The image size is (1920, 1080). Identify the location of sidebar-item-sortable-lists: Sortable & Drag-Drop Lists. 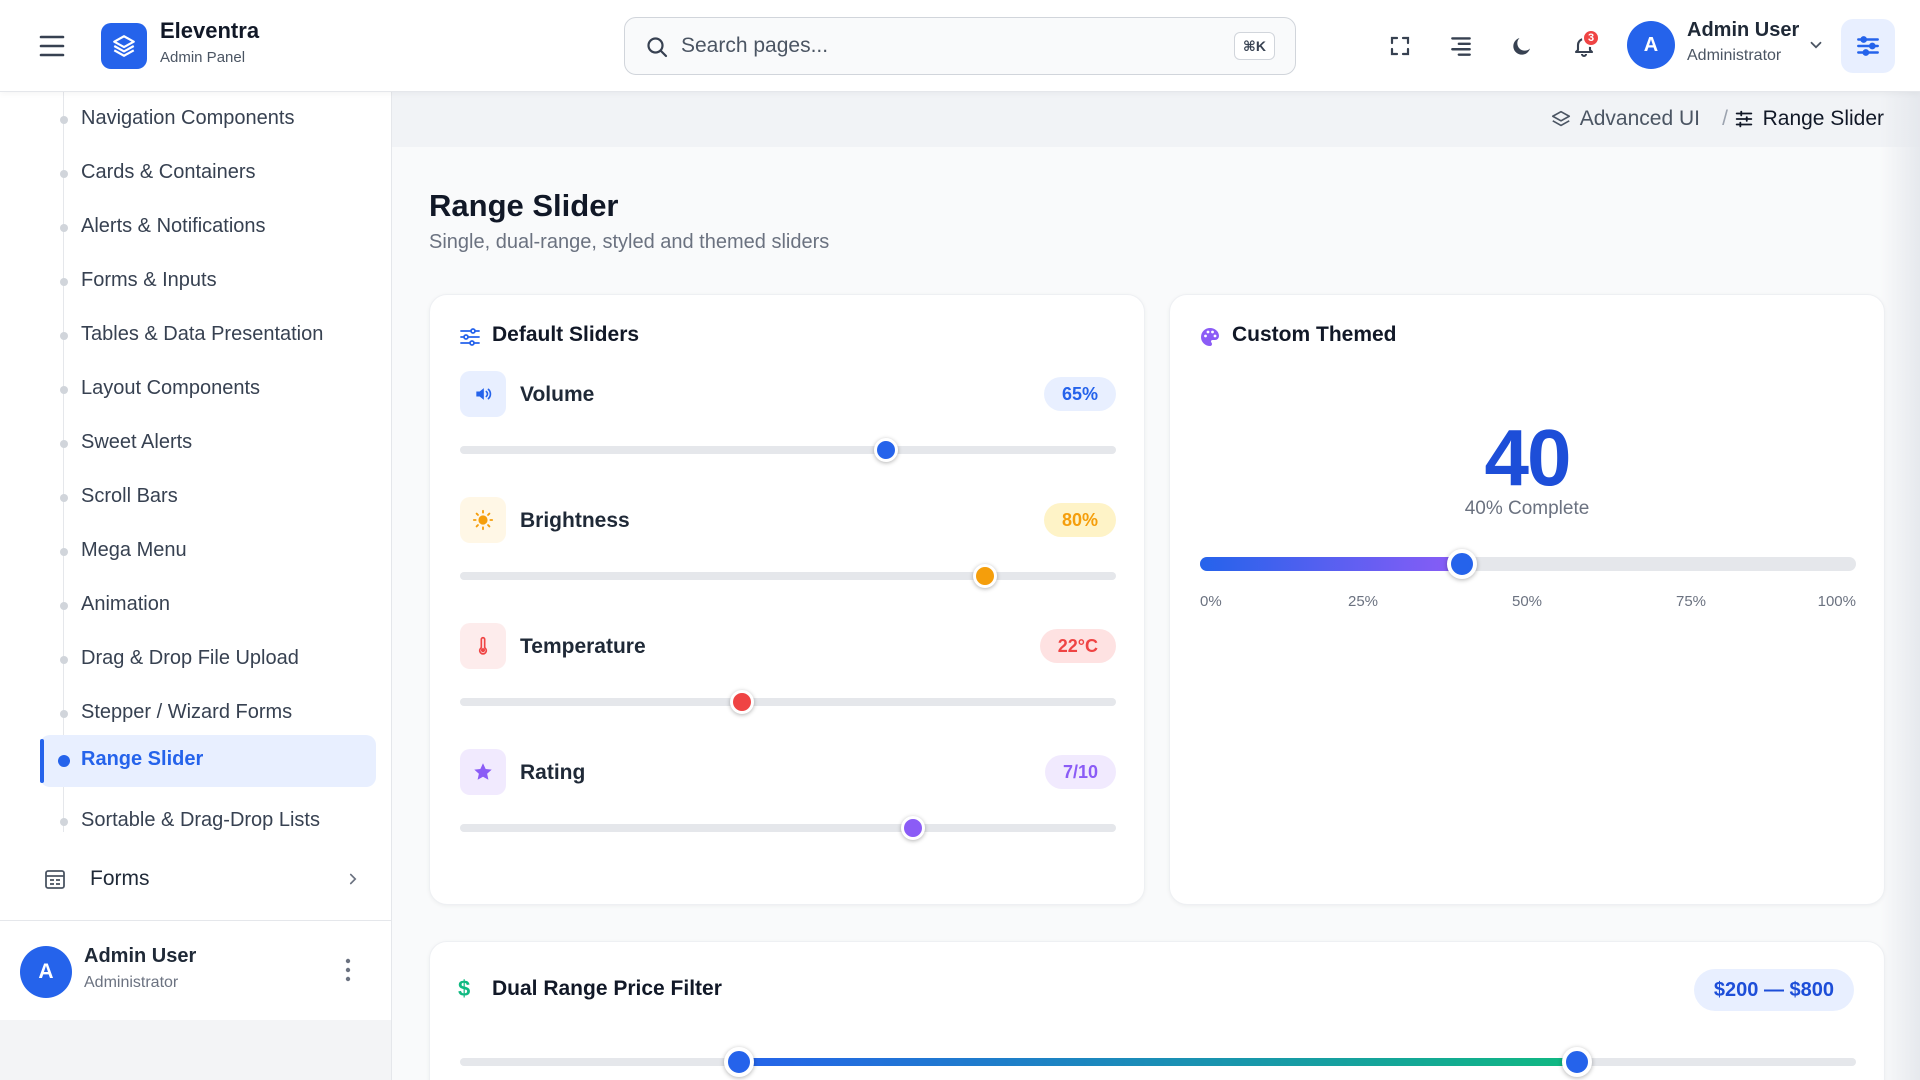
(208, 822).